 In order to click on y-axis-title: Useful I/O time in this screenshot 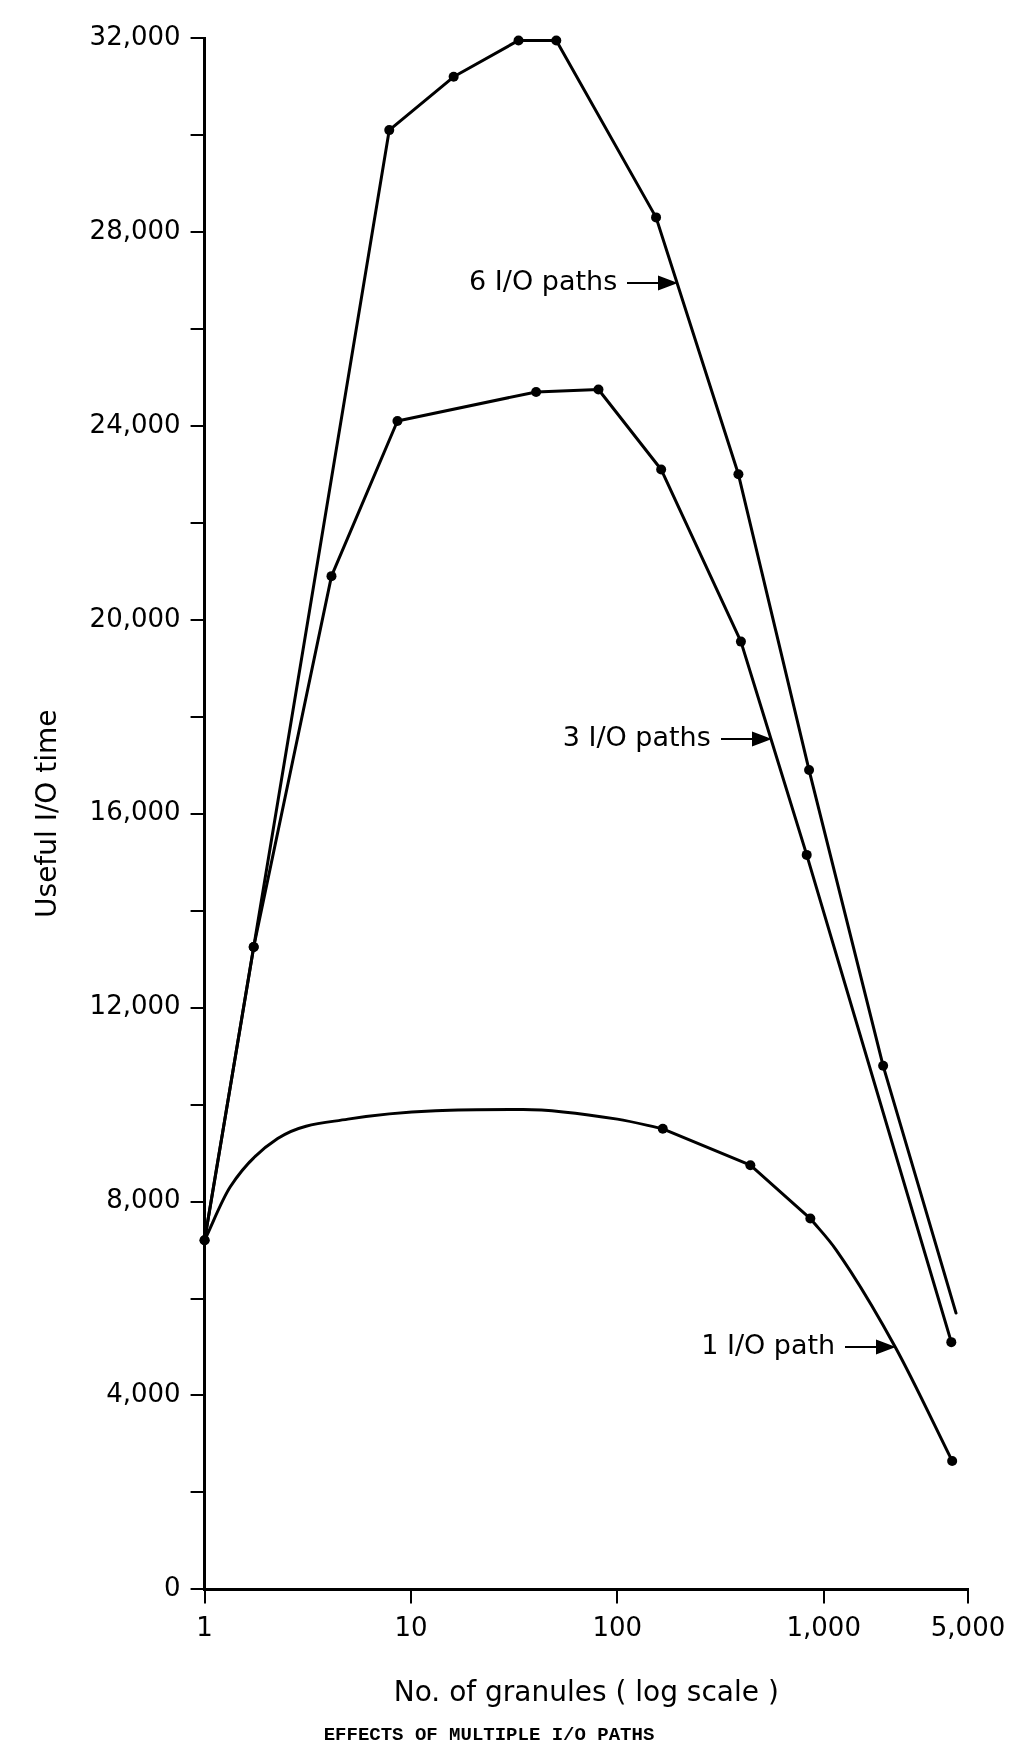, I will do `click(47, 813)`.